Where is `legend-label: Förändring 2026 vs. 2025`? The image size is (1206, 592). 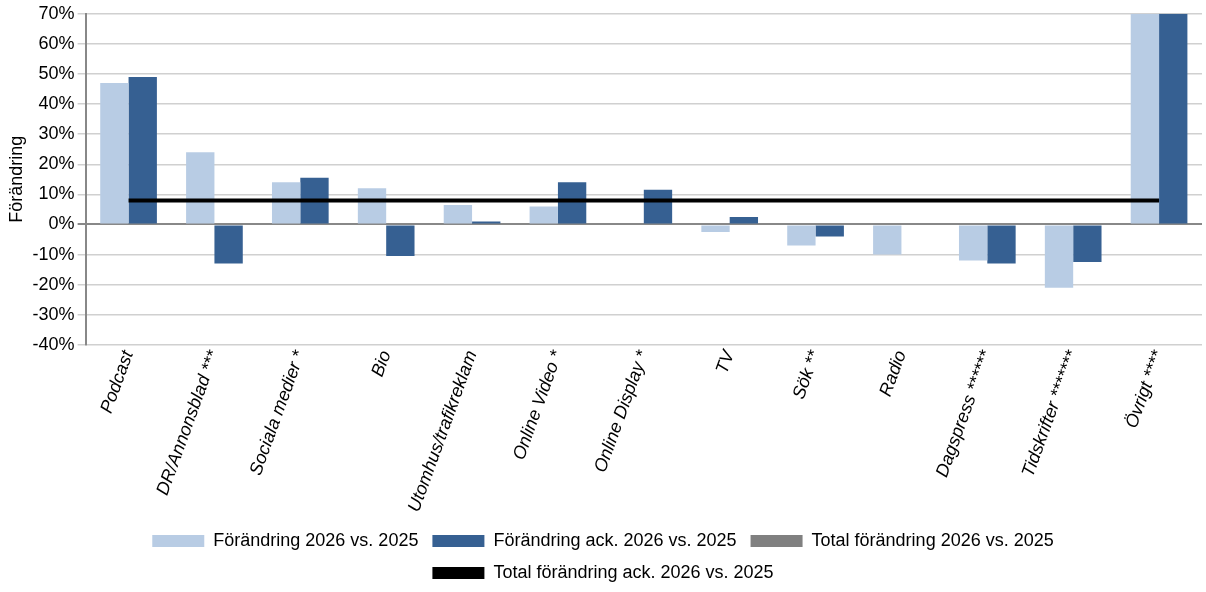
legend-label: Förändring 2026 vs. 2025 is located at coordinates (316, 539).